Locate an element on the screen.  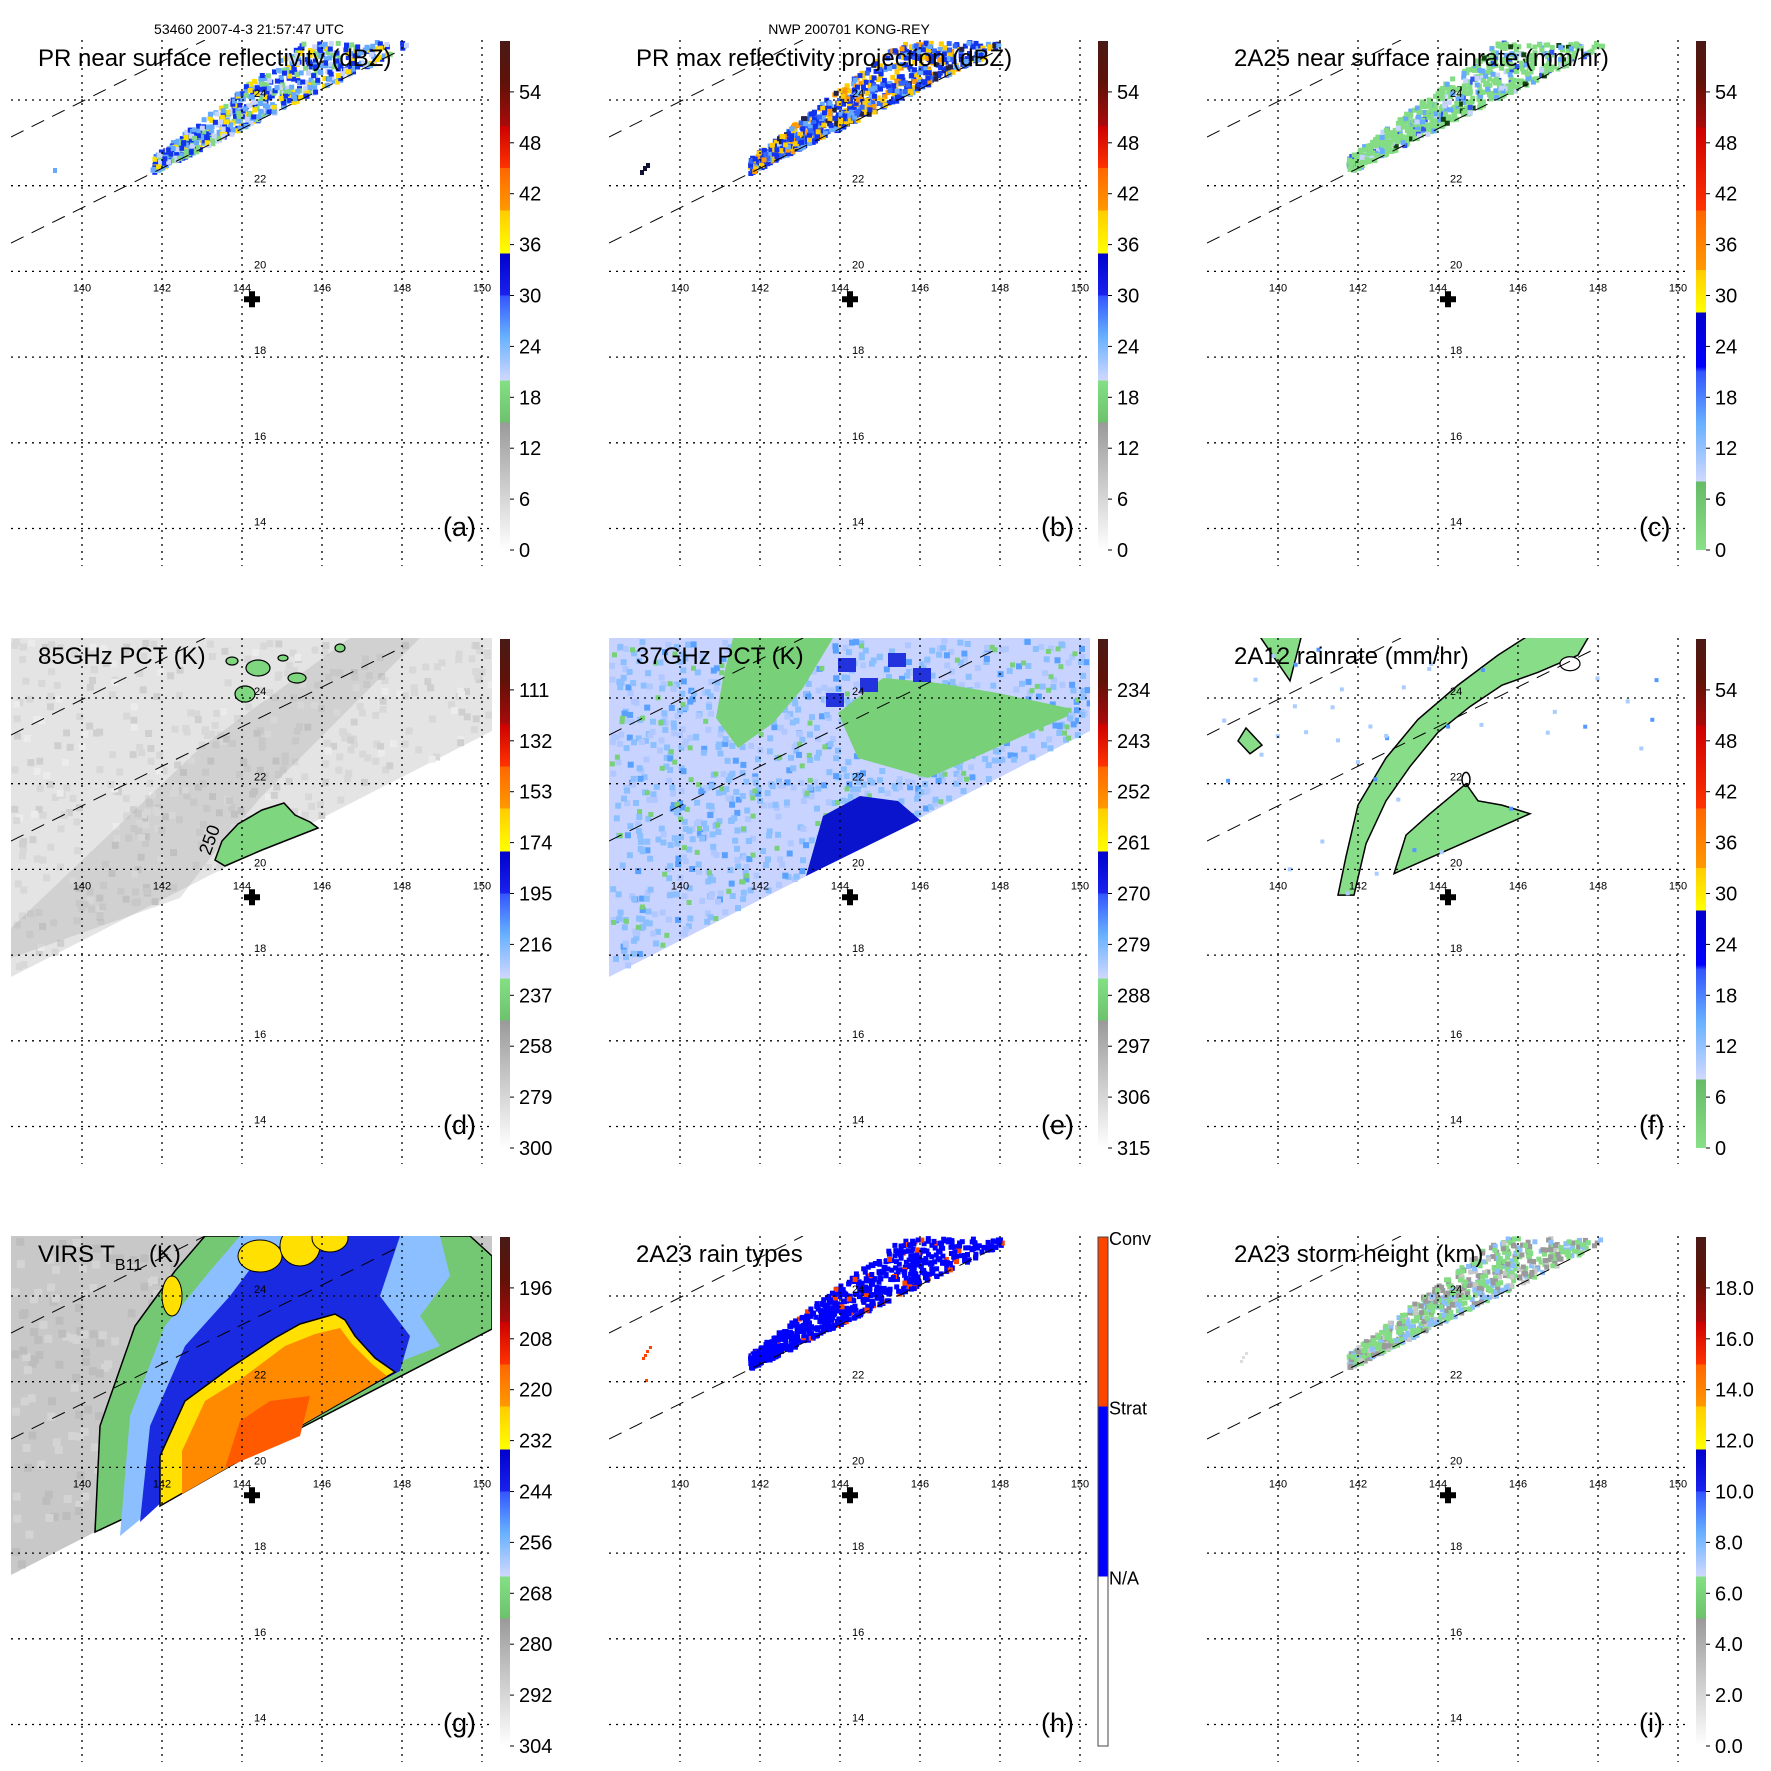
lat-label: 20 is located at coordinates (858, 265).